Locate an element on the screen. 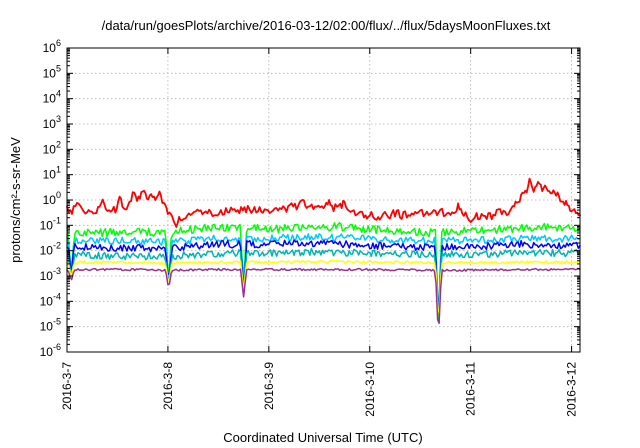 This screenshot has width=640, height=448. y-tick-label: 10⁰ is located at coordinates (52, 198).